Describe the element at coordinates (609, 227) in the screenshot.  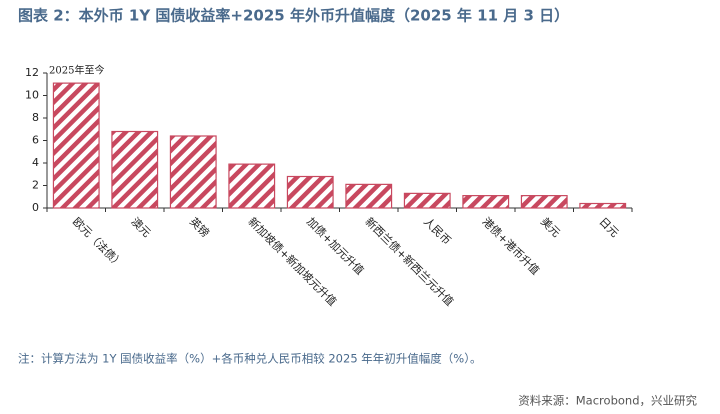
I see `x-tick-label: 日元` at that location.